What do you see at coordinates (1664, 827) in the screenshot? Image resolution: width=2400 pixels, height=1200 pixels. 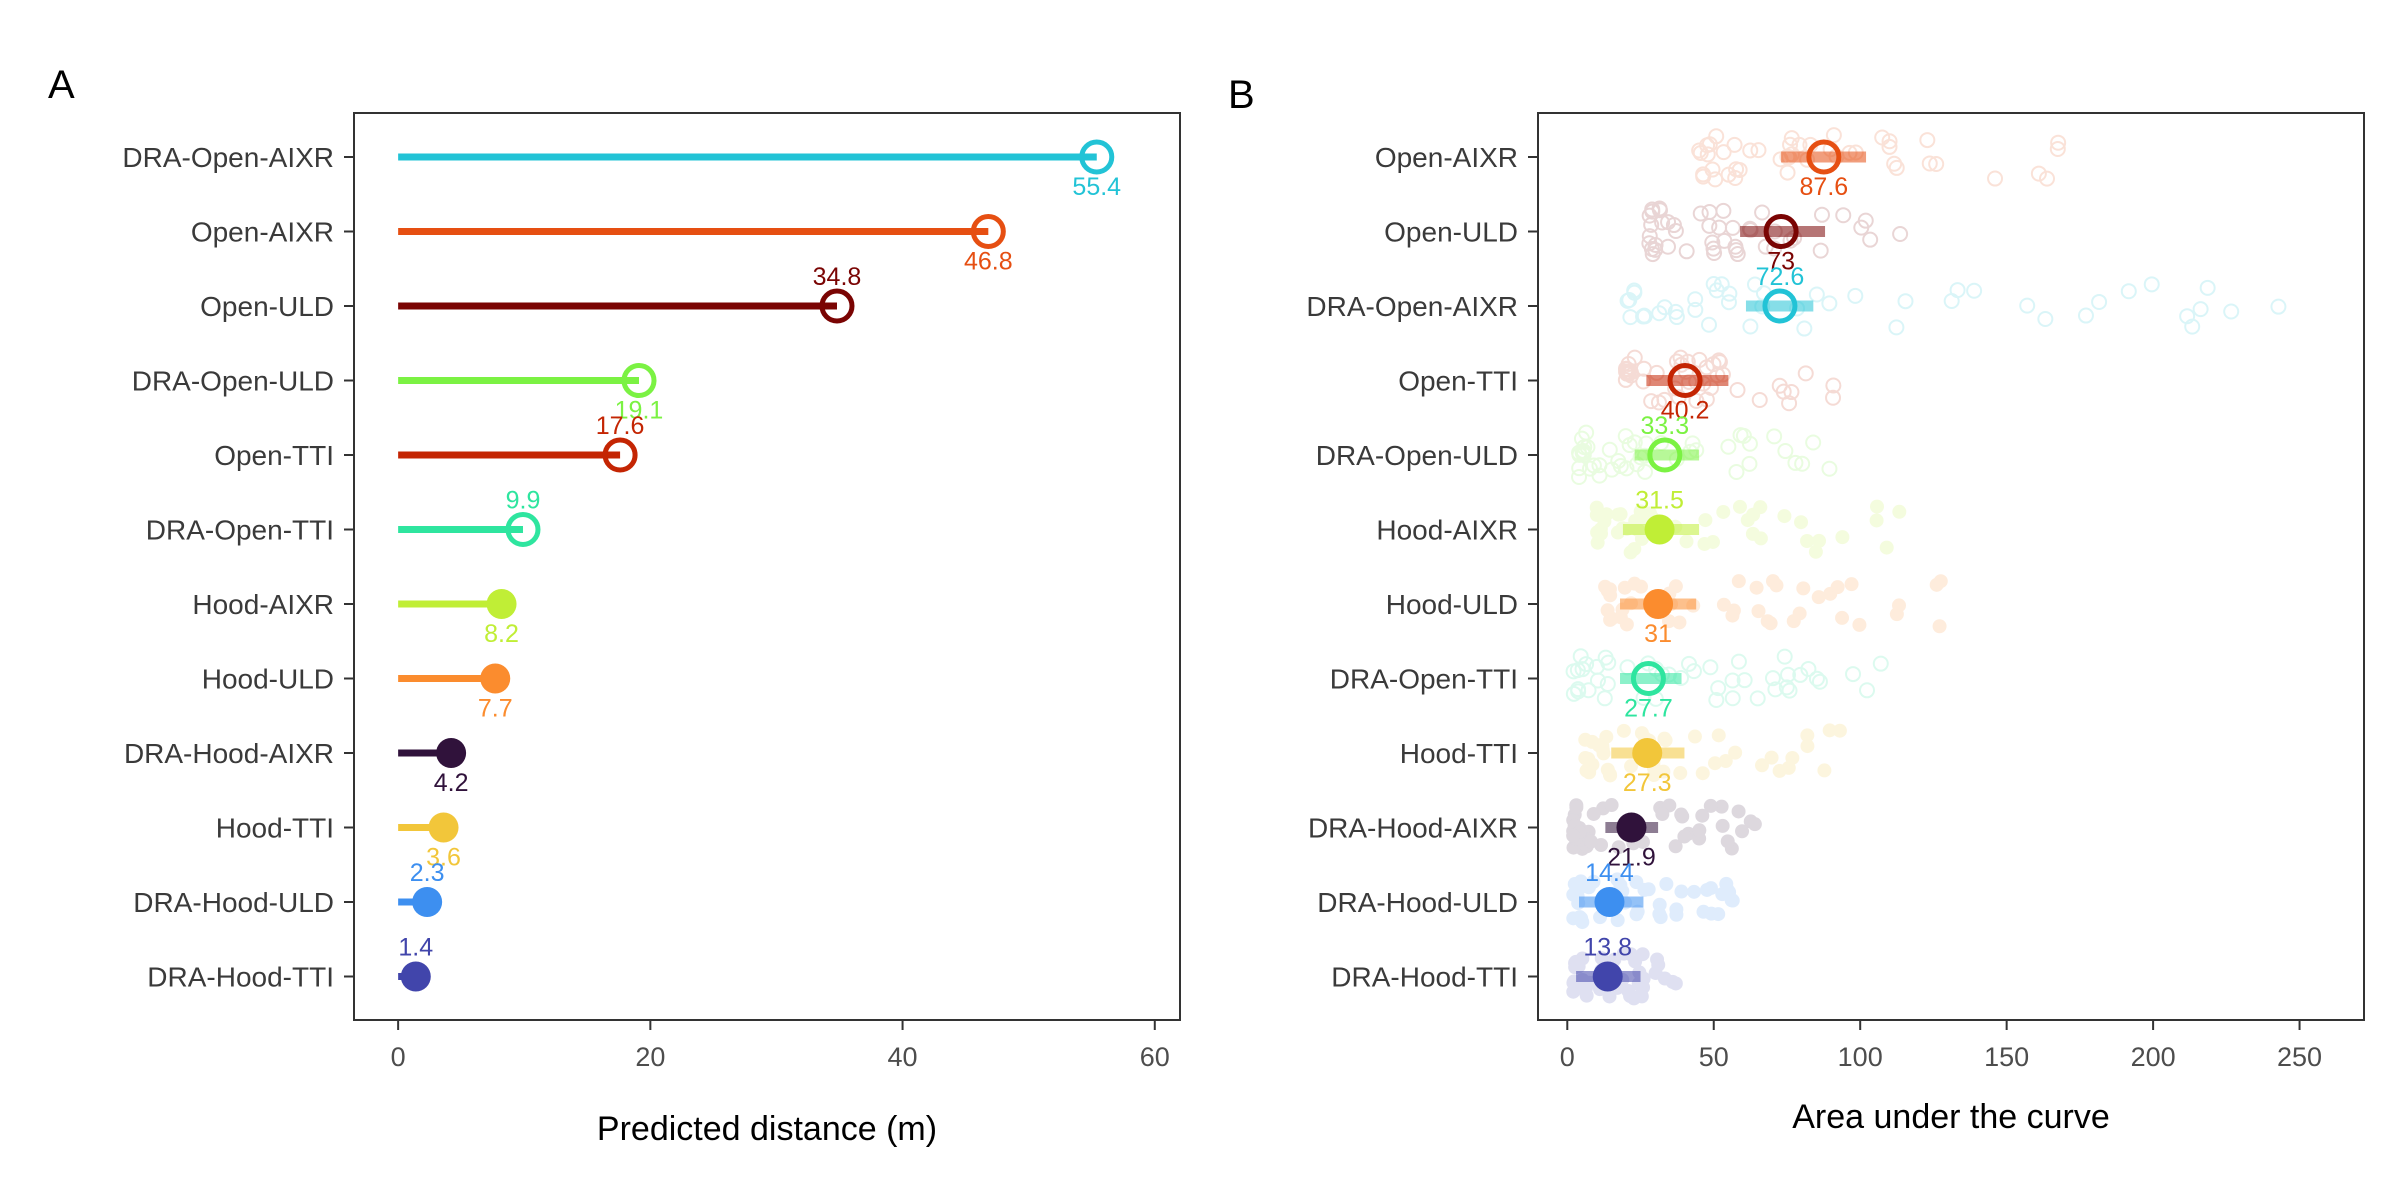 I see `panel-b-observations` at bounding box center [1664, 827].